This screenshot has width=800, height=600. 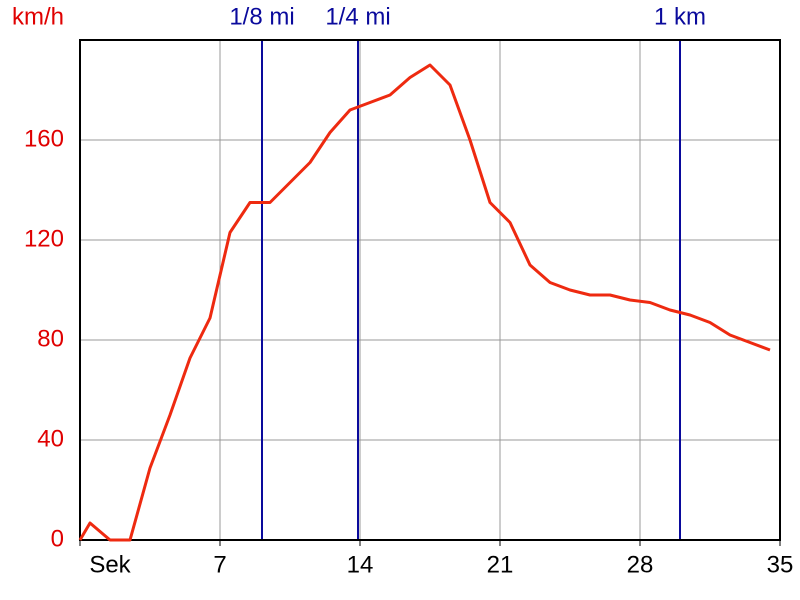 What do you see at coordinates (44, 138) in the screenshot?
I see `y-tick-label: 160` at bounding box center [44, 138].